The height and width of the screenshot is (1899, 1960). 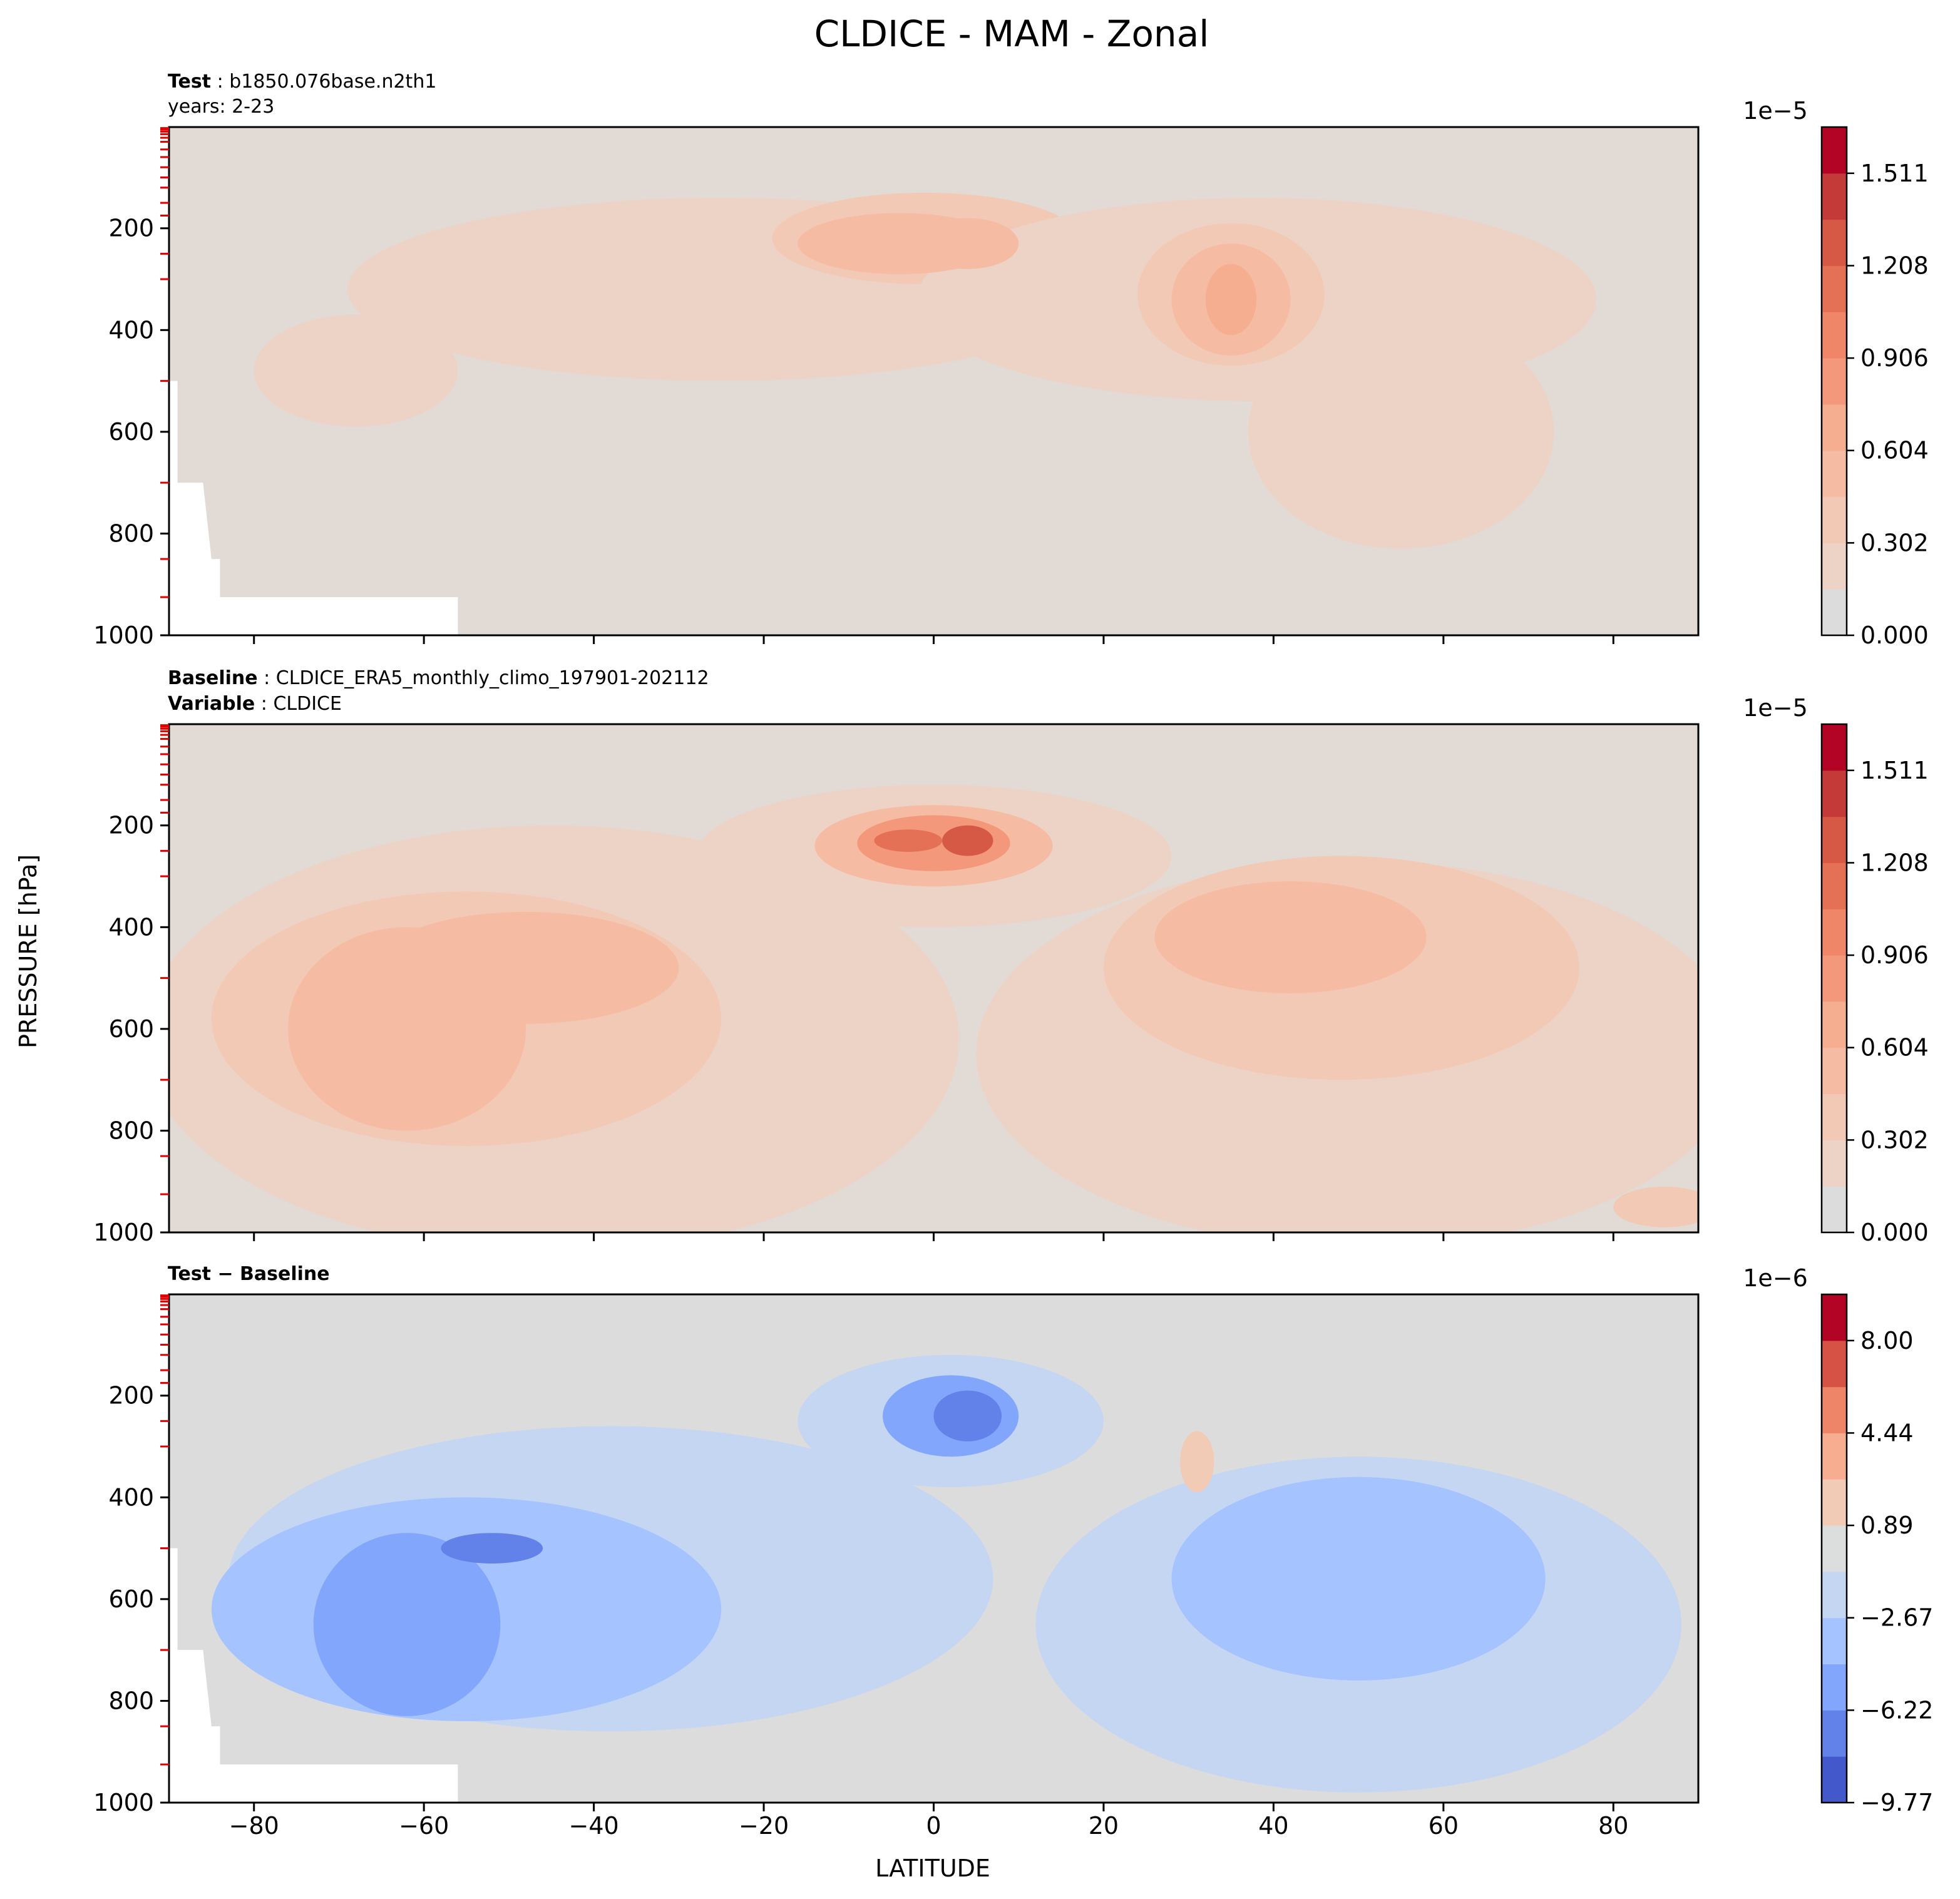 I want to click on figure-title: CLDICE - MAM - Zonal, so click(x=1011, y=34).